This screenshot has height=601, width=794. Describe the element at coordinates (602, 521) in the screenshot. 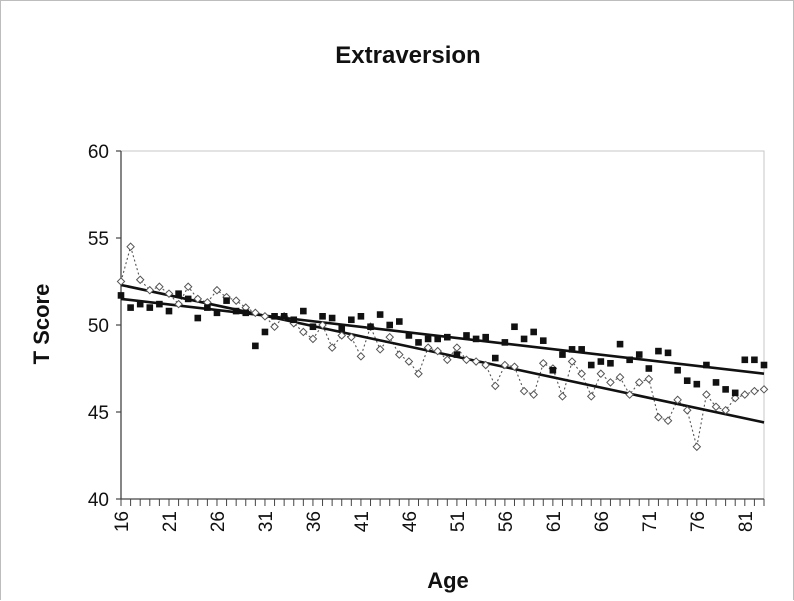

I see `x-tick-label: 66` at that location.